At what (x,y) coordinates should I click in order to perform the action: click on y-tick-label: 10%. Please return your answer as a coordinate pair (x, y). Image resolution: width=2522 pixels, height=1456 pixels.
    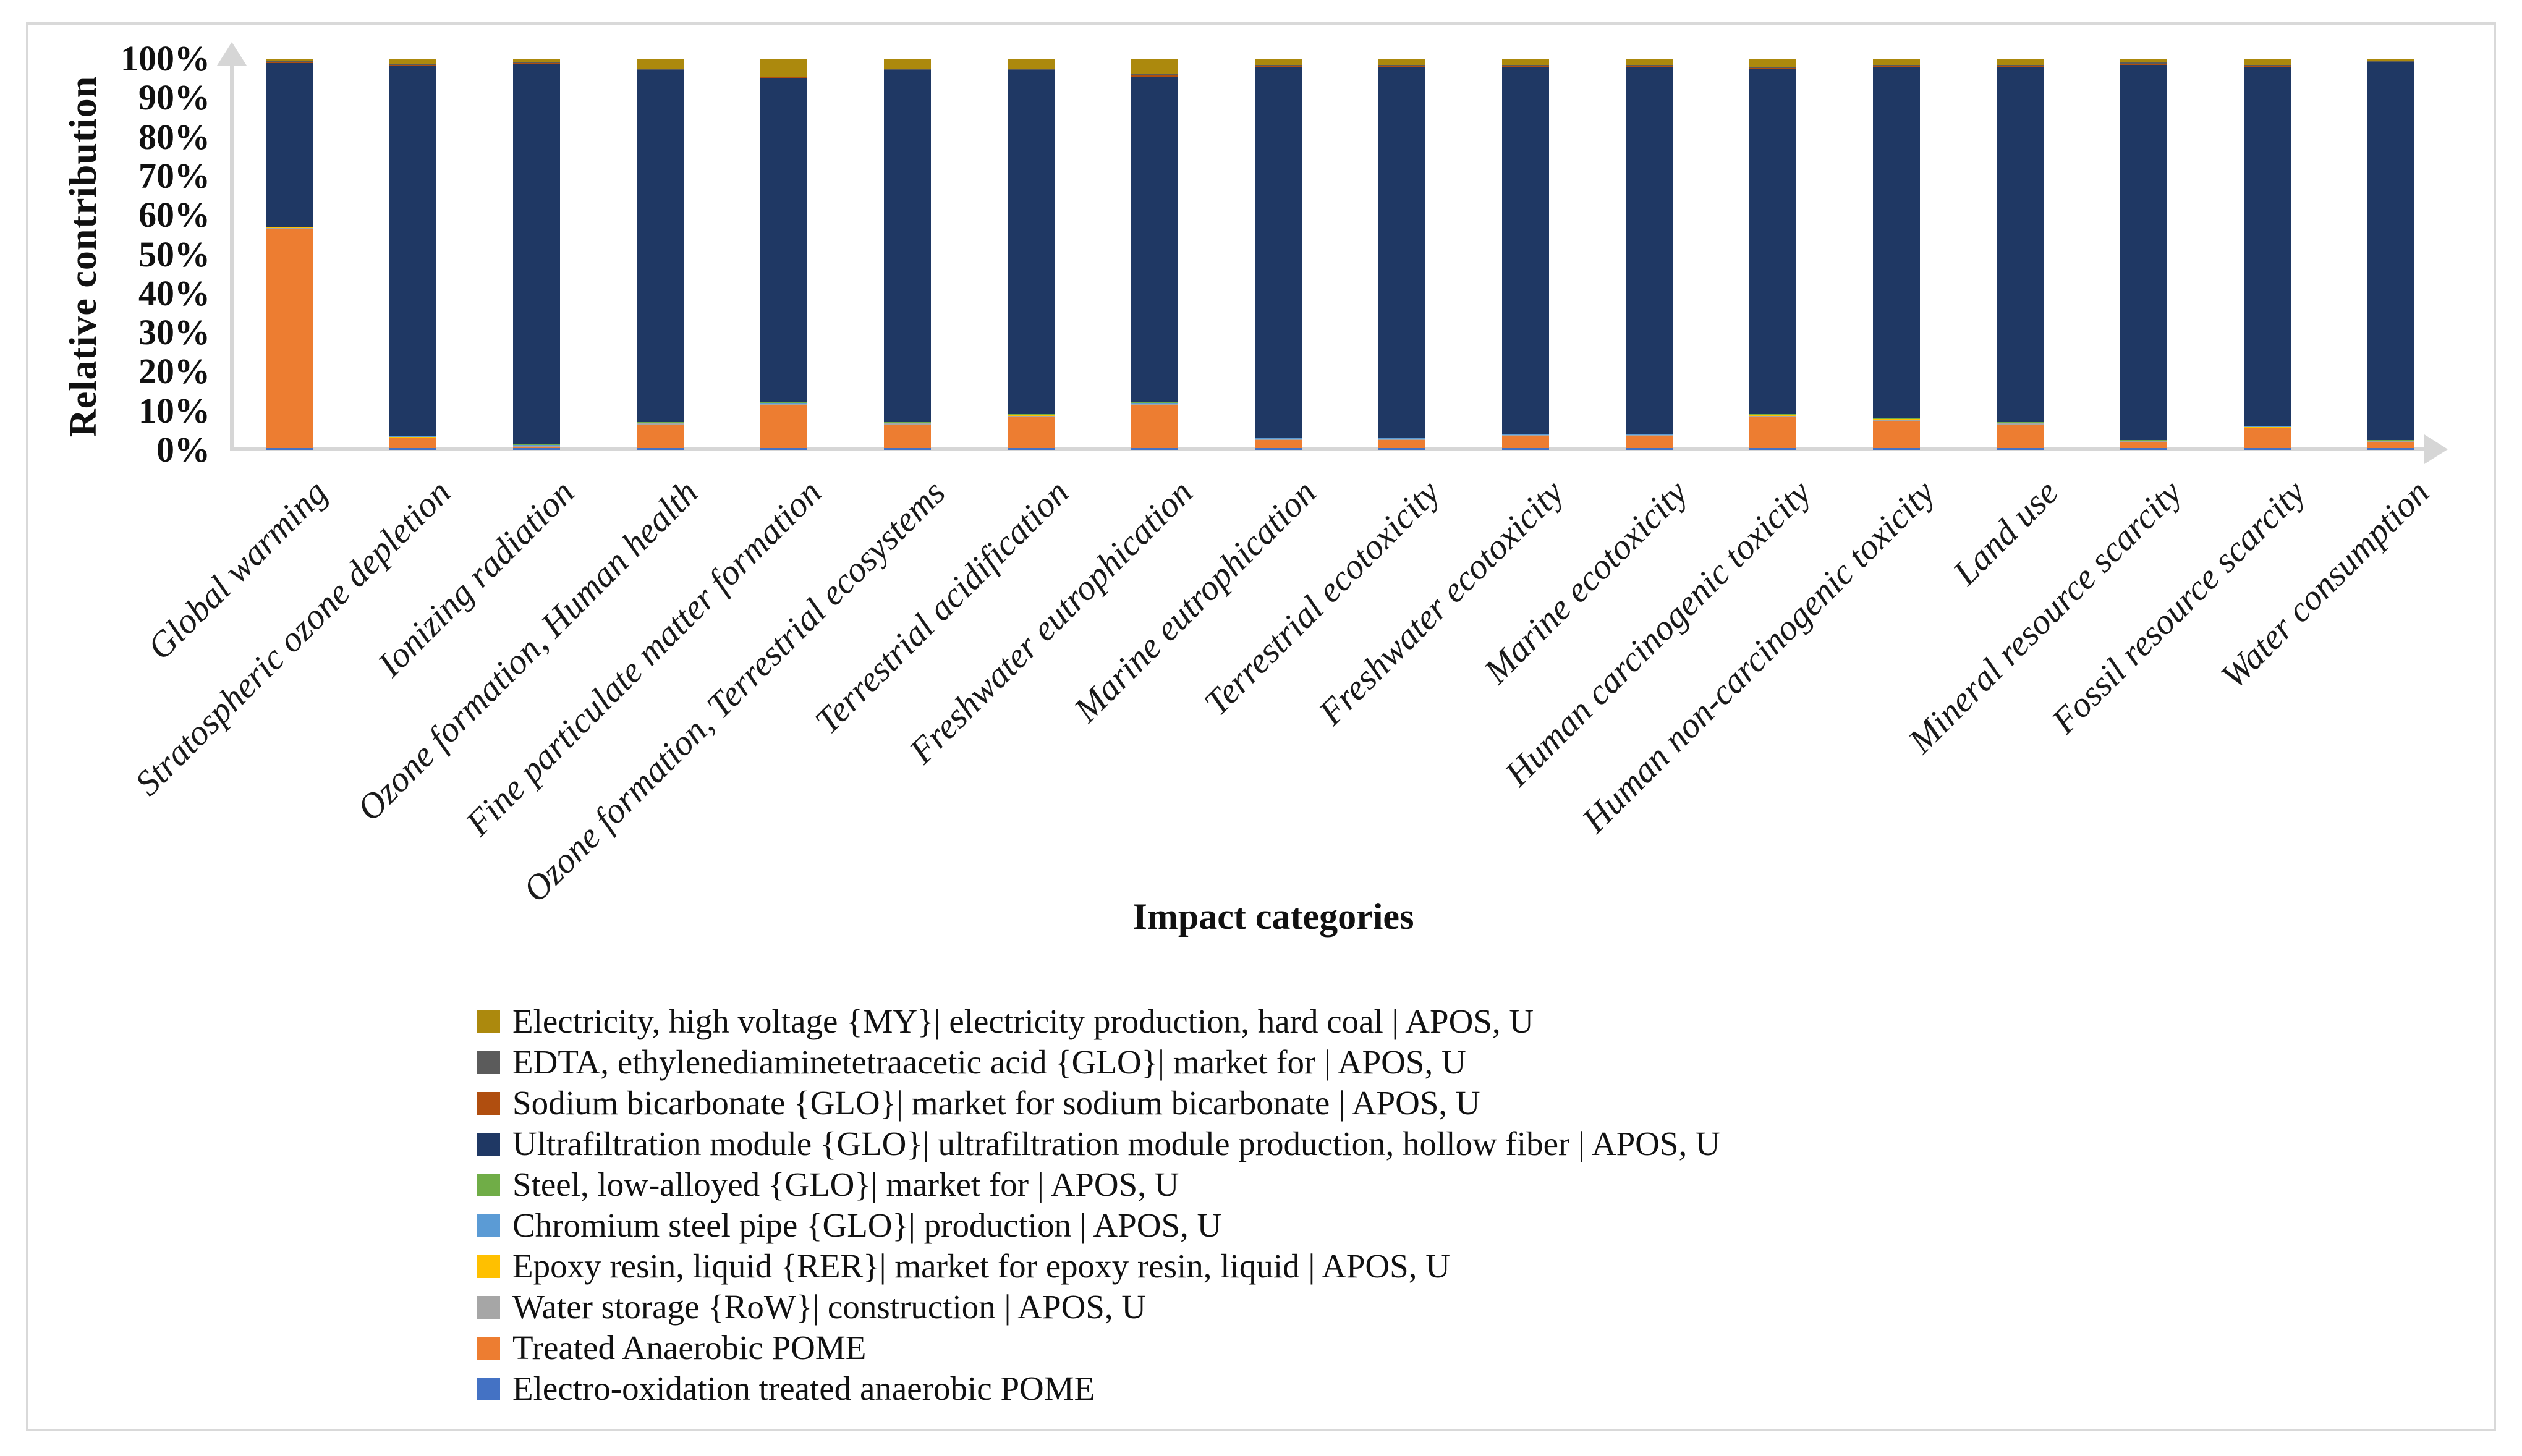
    Looking at the image, I should click on (174, 410).